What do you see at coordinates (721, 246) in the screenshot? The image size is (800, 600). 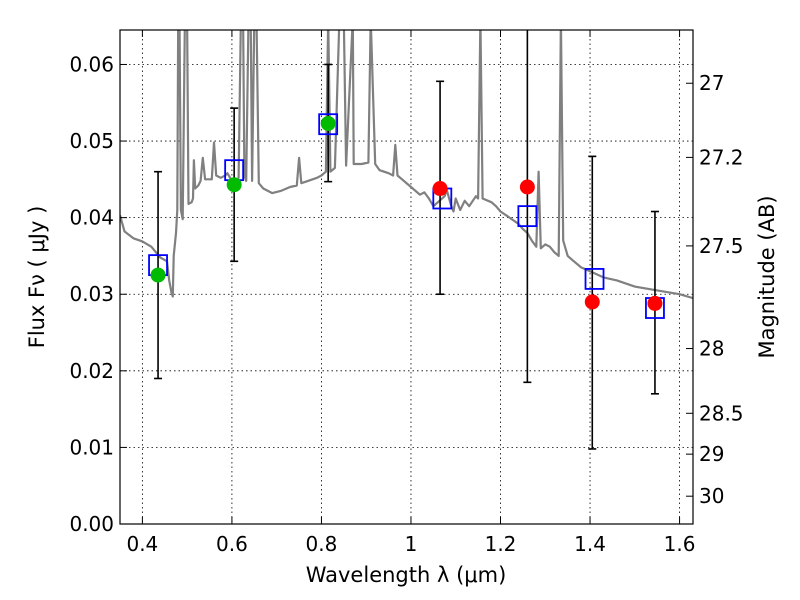 I see `mag-tick-label: 27.5` at bounding box center [721, 246].